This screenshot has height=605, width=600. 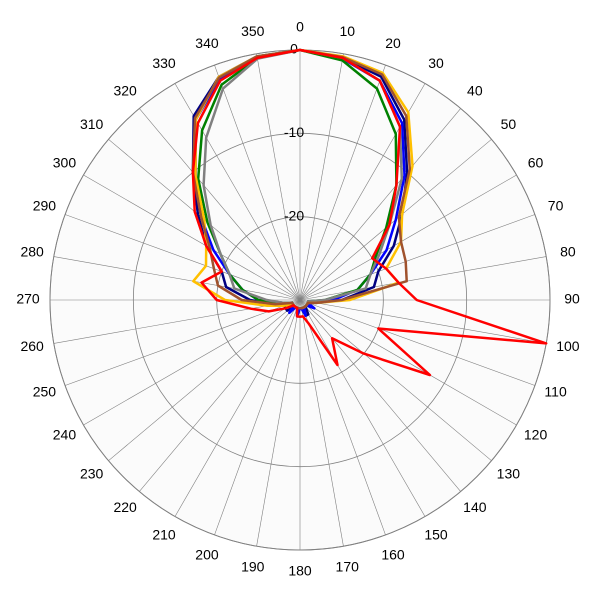 What do you see at coordinates (509, 474) in the screenshot?
I see `angle-label: 130` at bounding box center [509, 474].